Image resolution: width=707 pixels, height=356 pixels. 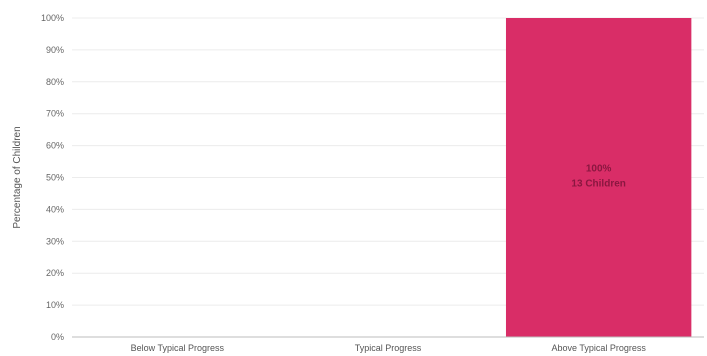 I want to click on y-tick-label: 100%, so click(x=52, y=18).